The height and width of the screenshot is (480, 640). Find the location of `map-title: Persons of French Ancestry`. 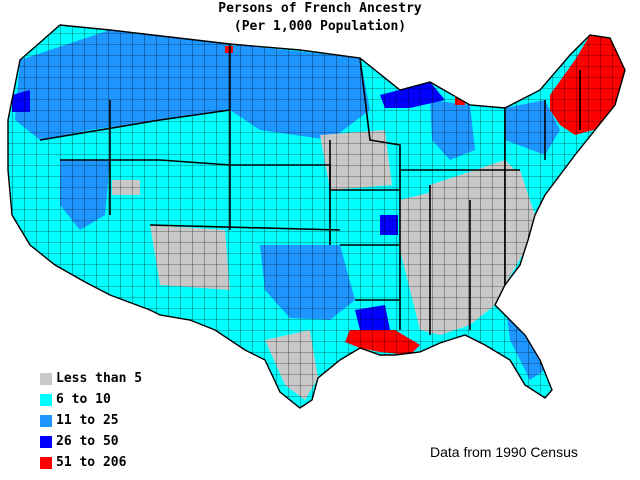

map-title: Persons of French Ancestry is located at coordinates (320, 8).